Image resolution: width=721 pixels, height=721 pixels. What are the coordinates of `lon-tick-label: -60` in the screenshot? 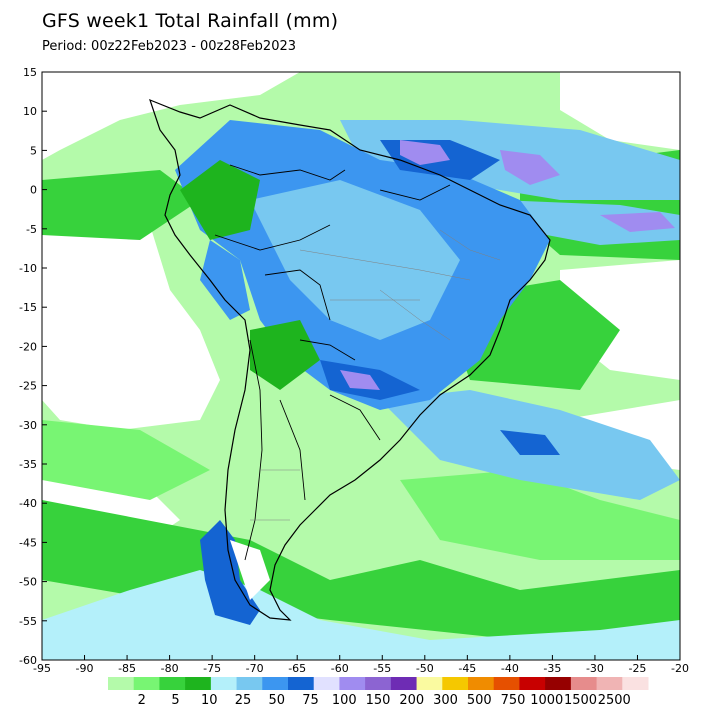 It's located at (340, 668).